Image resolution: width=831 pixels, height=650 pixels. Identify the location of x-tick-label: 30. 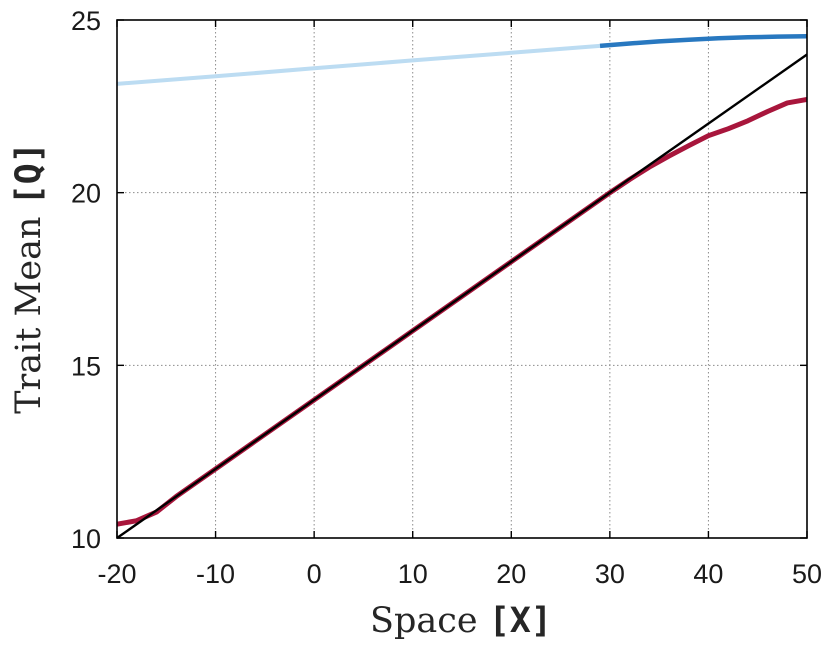
(610, 574).